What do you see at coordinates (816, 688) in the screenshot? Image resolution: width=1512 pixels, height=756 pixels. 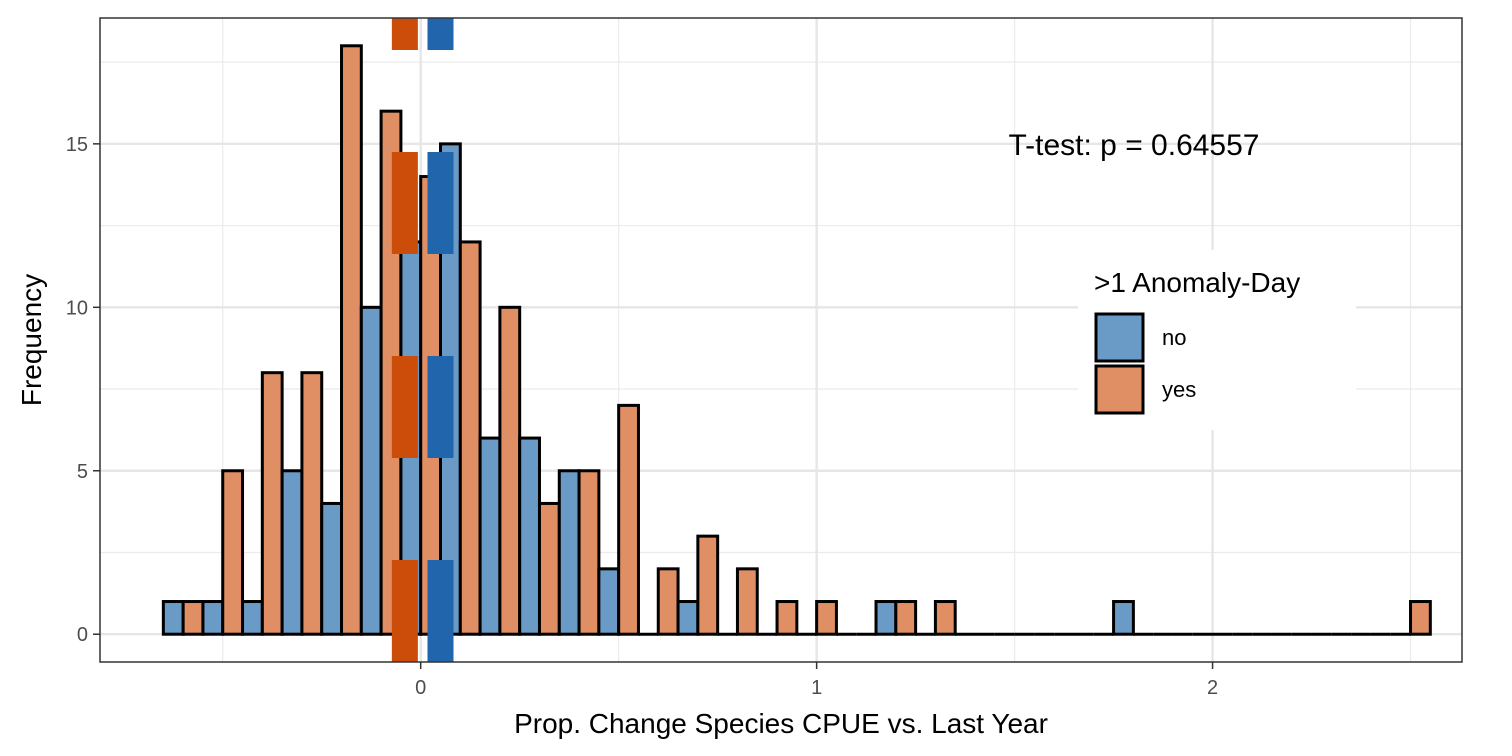 I see `x-tick-label: 1` at bounding box center [816, 688].